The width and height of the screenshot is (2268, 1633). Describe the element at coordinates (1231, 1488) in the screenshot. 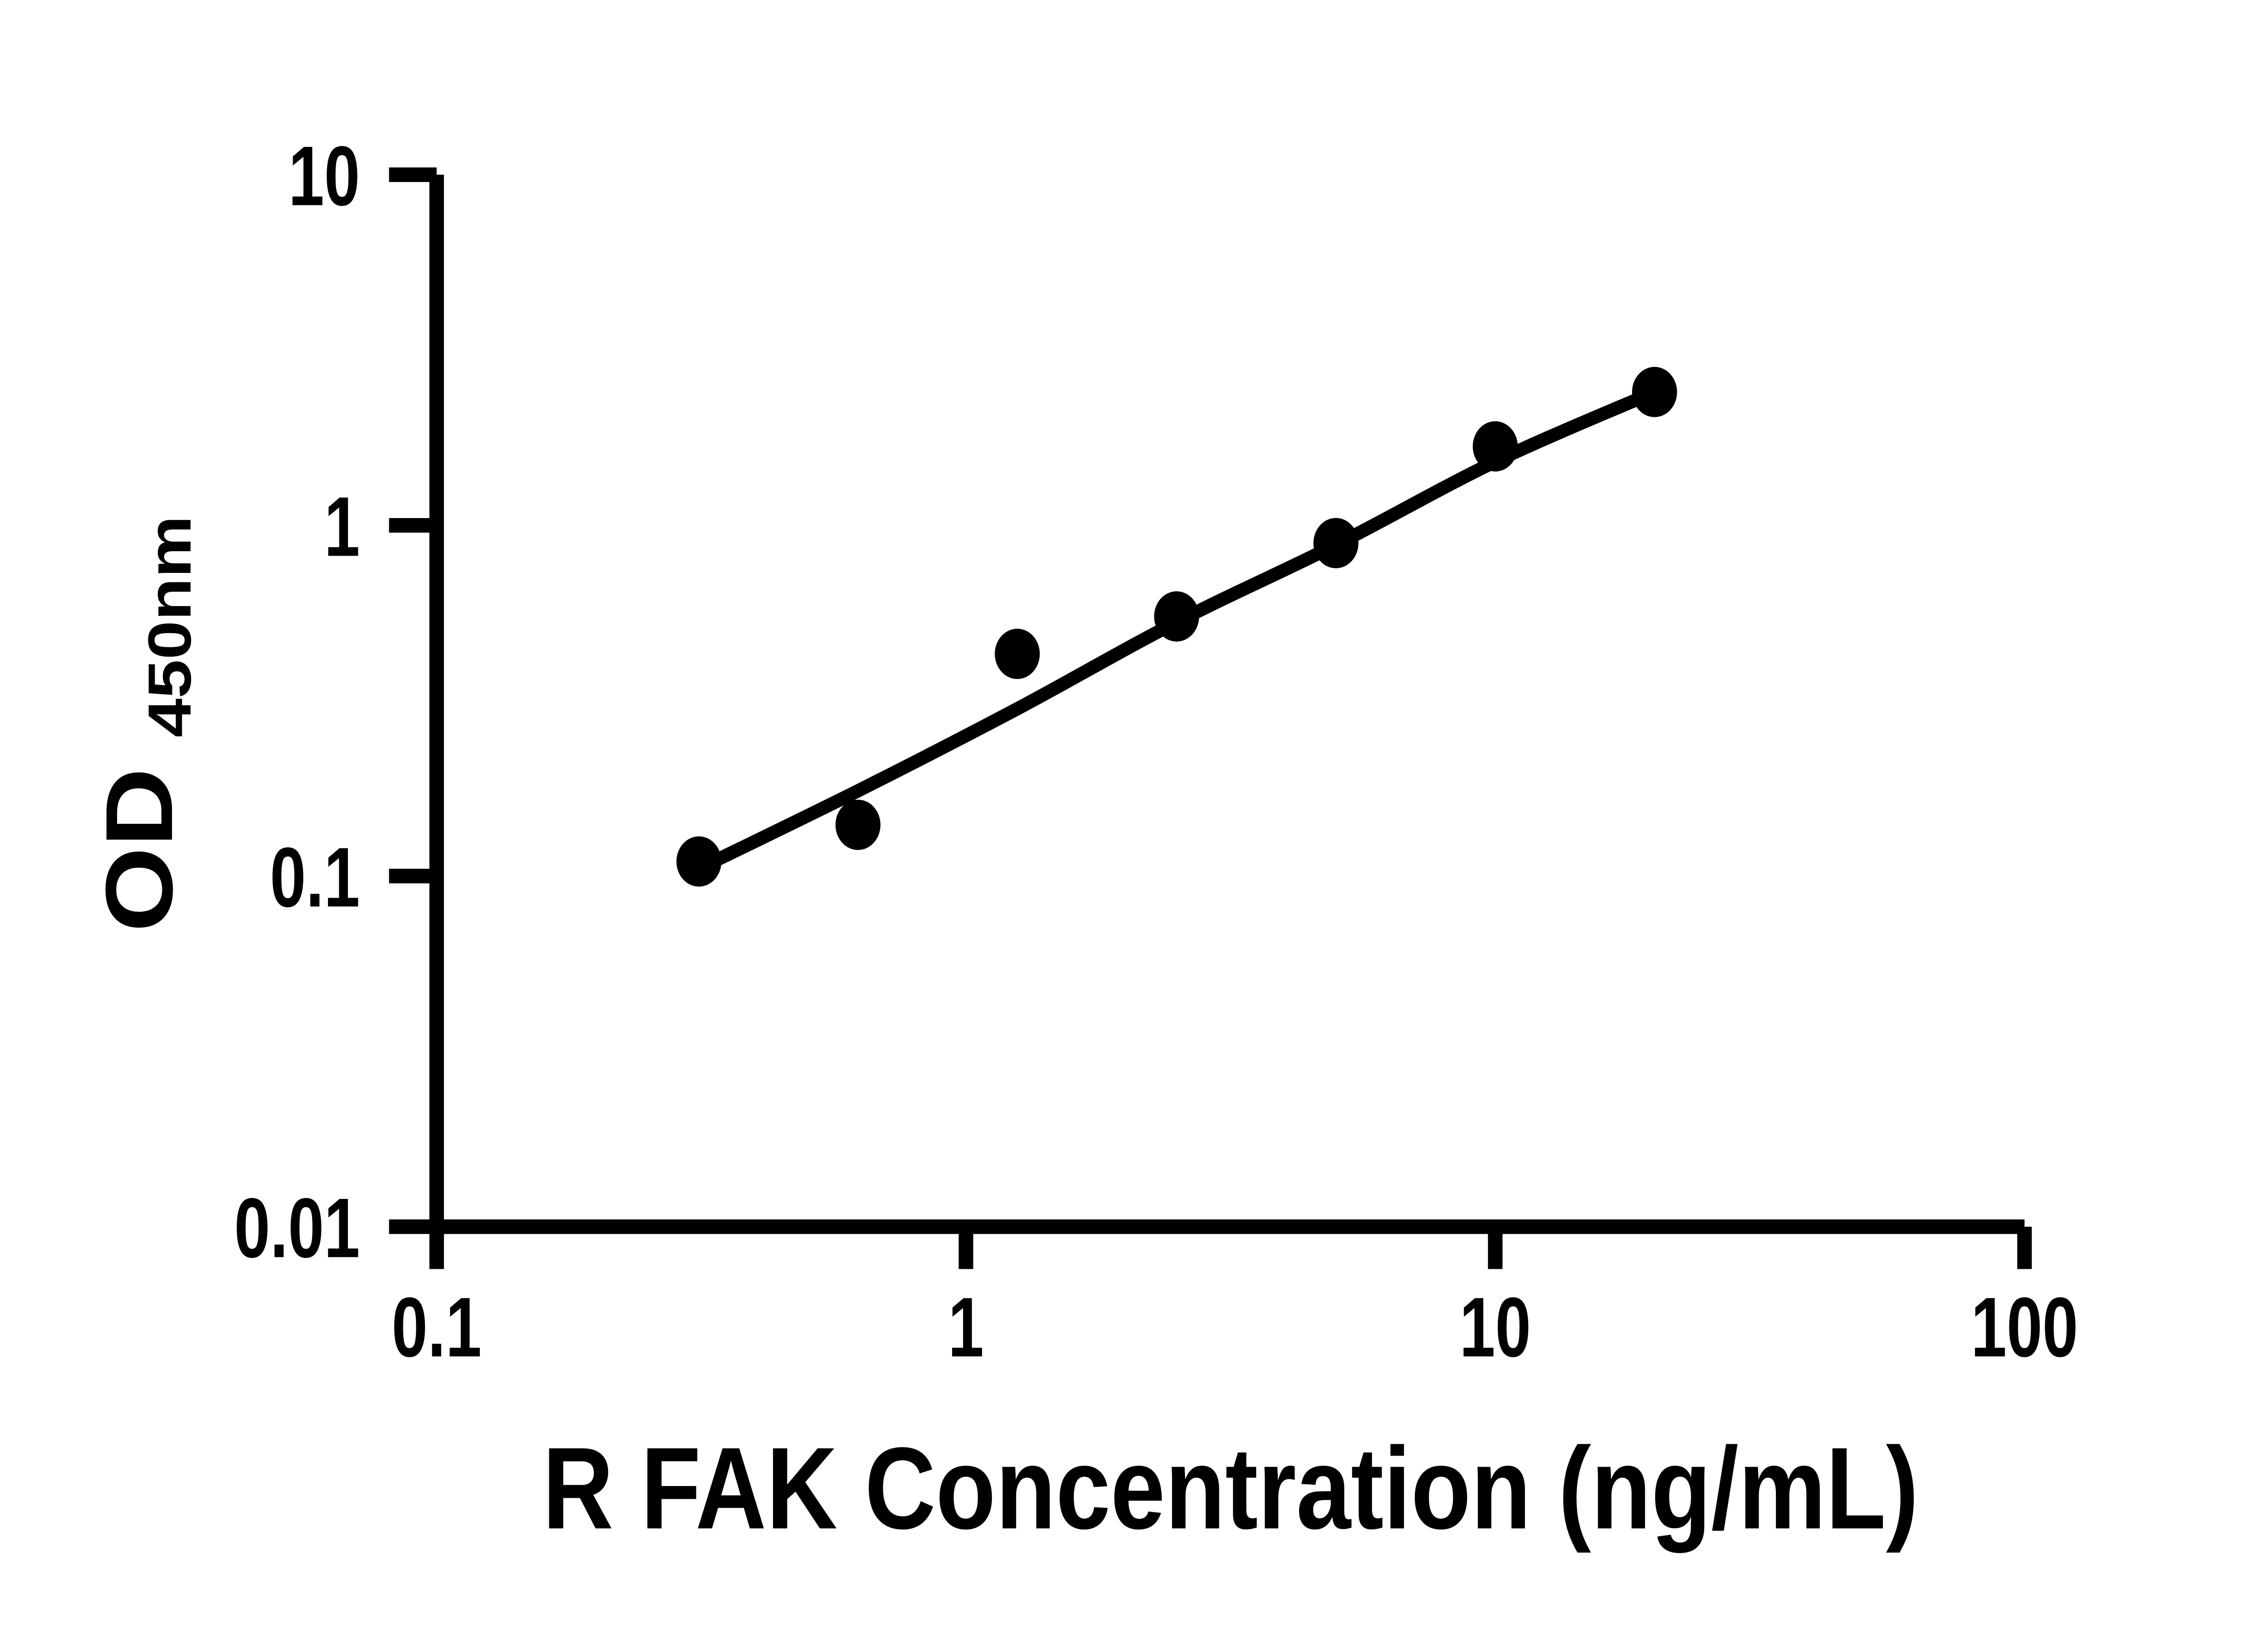

I see `x-axis-title: R FAK Concentration (ng/mL)` at that location.